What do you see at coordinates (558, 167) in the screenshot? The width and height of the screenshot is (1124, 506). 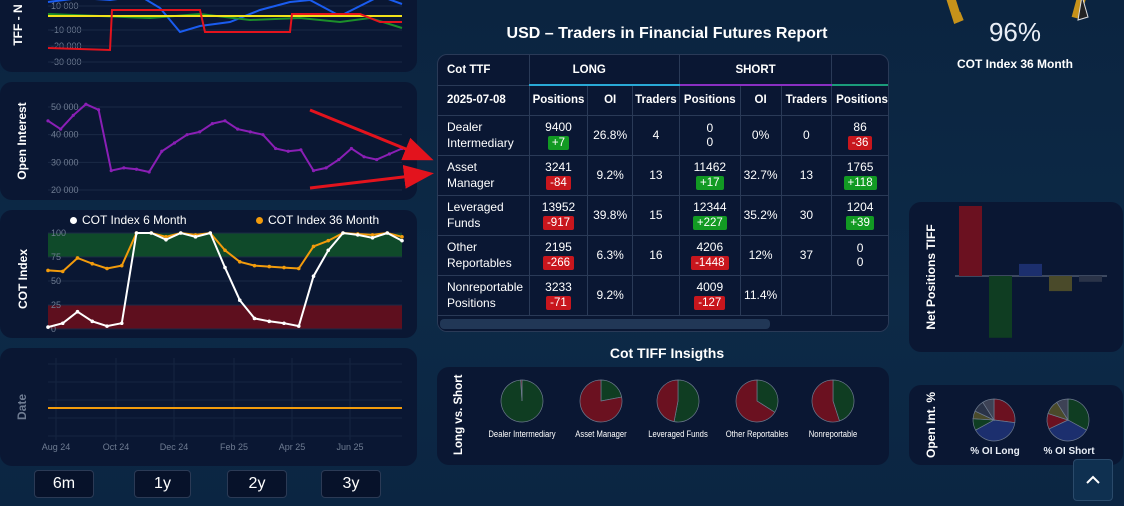 I see `long-positions-value: 3241` at bounding box center [558, 167].